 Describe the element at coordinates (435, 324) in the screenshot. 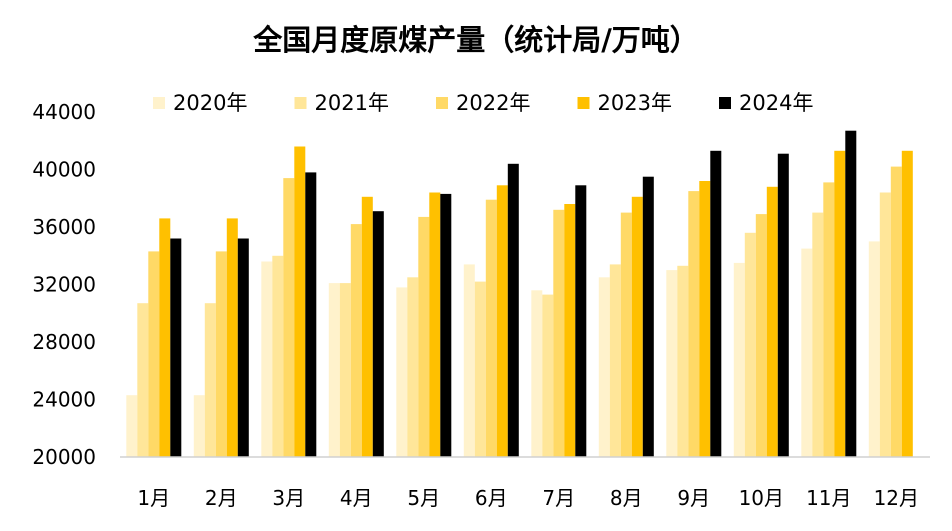

I see `bar-2023年-5月` at that location.